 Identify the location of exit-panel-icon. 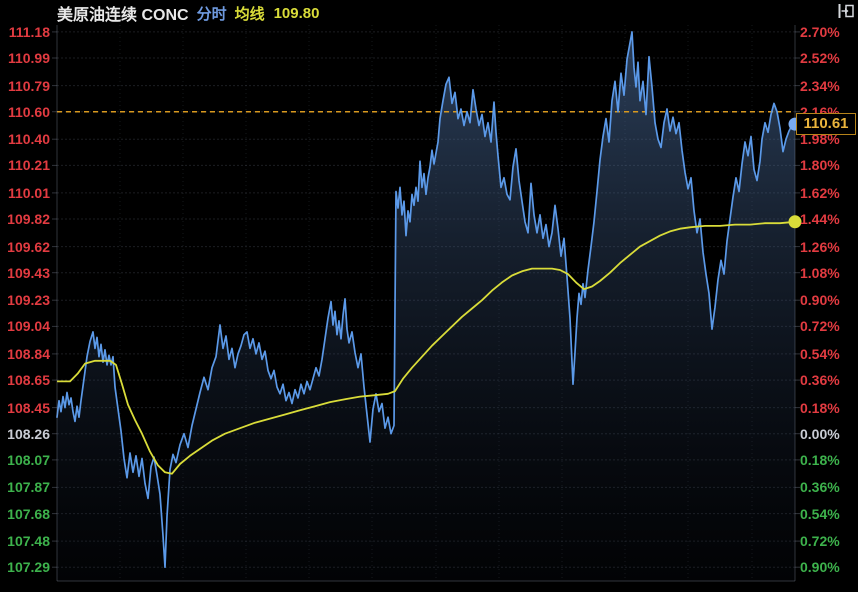
(846, 11).